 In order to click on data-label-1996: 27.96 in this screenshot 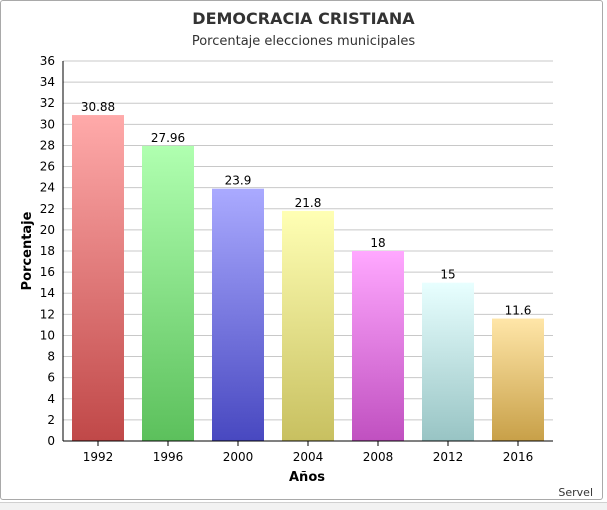, I will do `click(168, 138)`.